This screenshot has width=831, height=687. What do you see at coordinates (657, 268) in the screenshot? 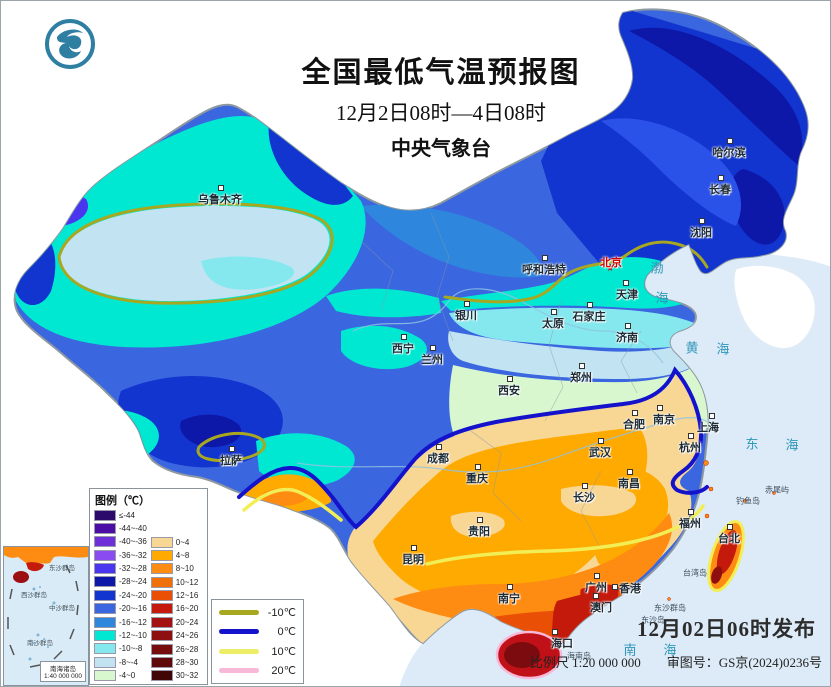
I see `sea-label: 渤` at bounding box center [657, 268].